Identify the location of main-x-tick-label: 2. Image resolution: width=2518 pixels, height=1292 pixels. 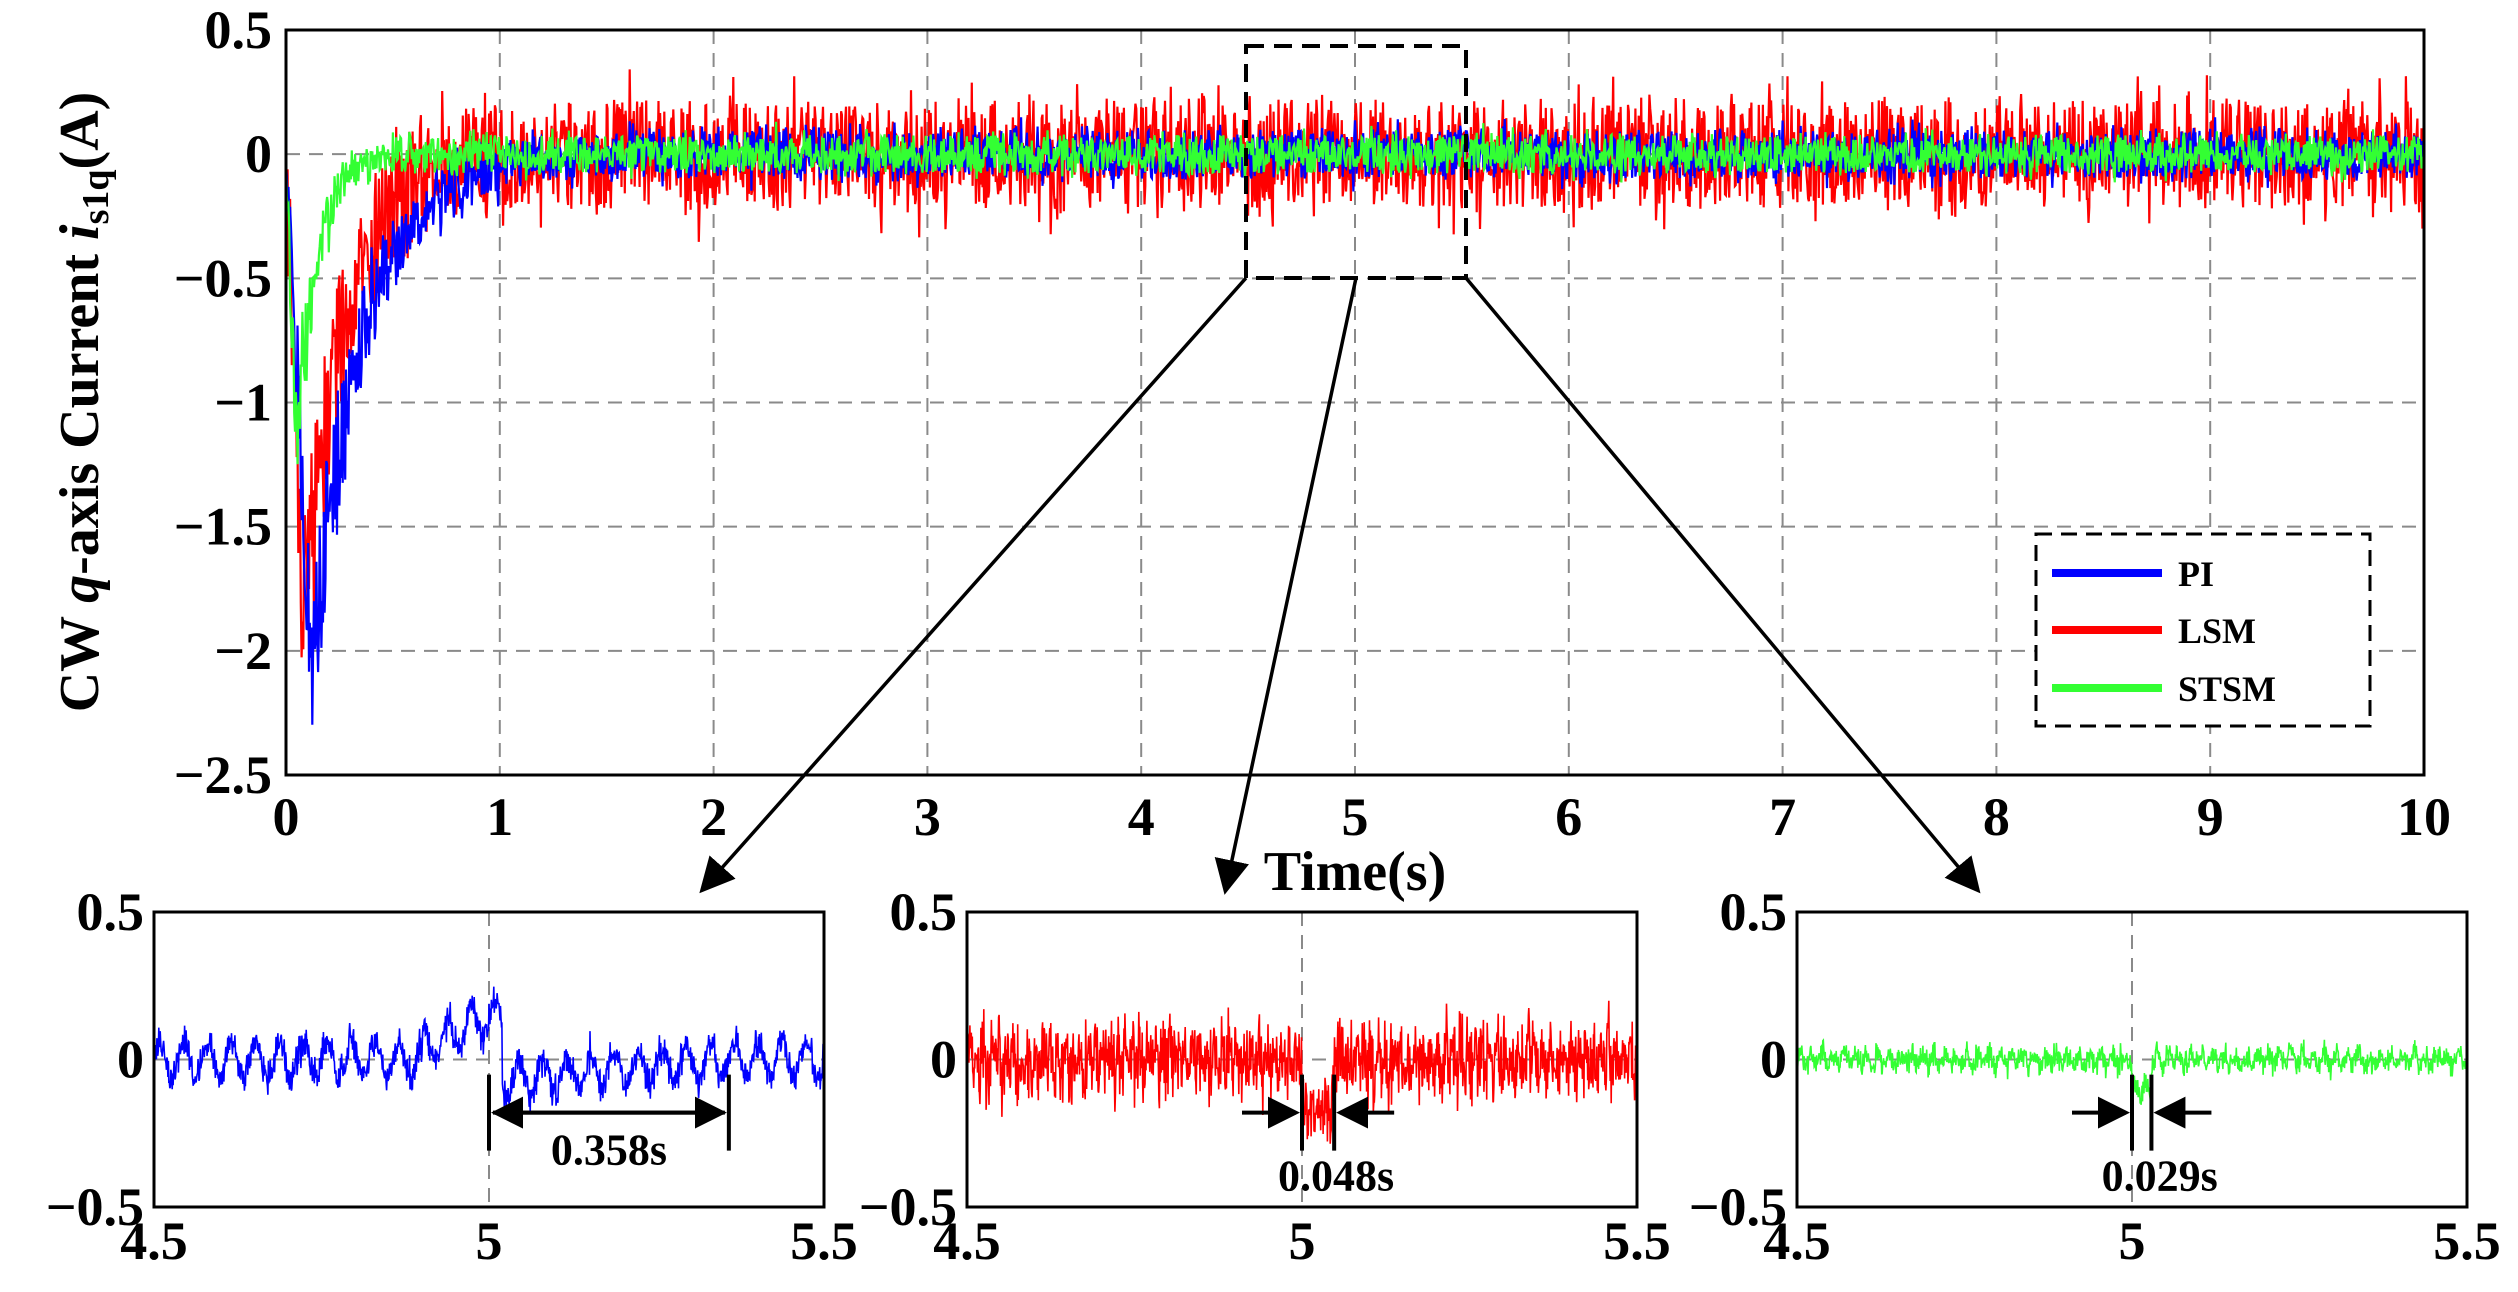
(713, 817).